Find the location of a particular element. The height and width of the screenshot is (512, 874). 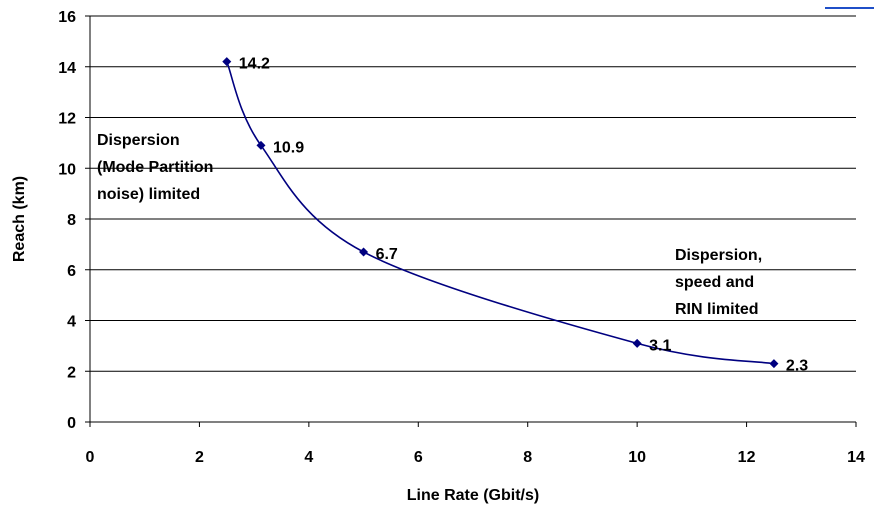

x-tick-label: 4 is located at coordinates (308, 457).